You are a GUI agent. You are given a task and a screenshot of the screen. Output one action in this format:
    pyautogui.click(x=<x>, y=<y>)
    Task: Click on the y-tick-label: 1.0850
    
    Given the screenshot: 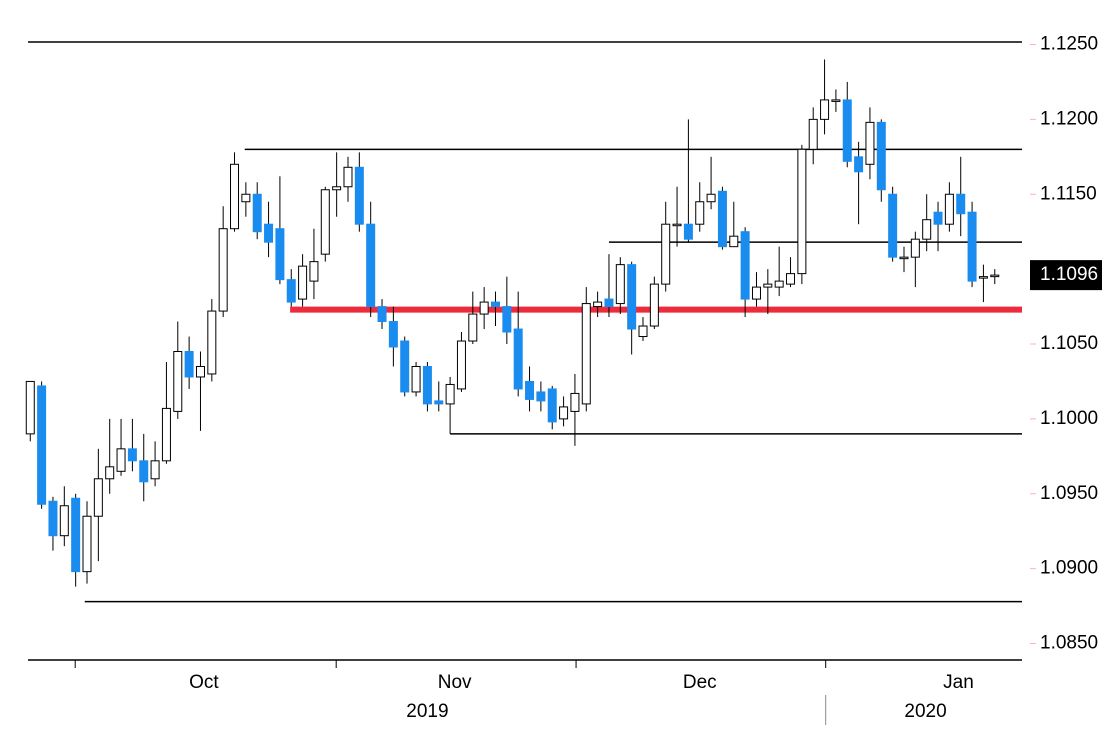 What is the action you would take?
    pyautogui.click(x=1069, y=643)
    